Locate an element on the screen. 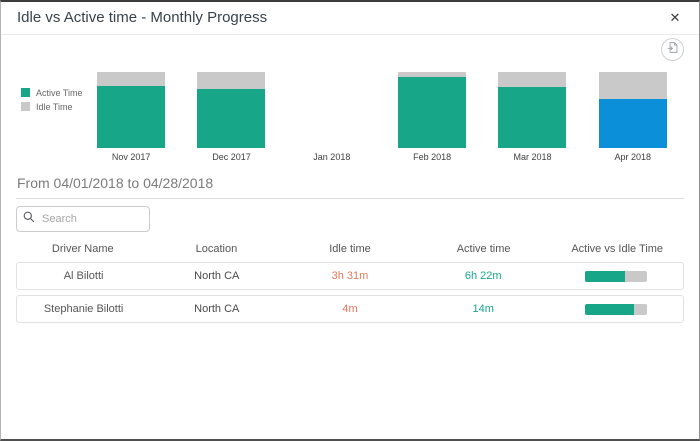 This screenshot has height=441, width=700. driver-name-cell: Al Bilotti is located at coordinates (83, 276).